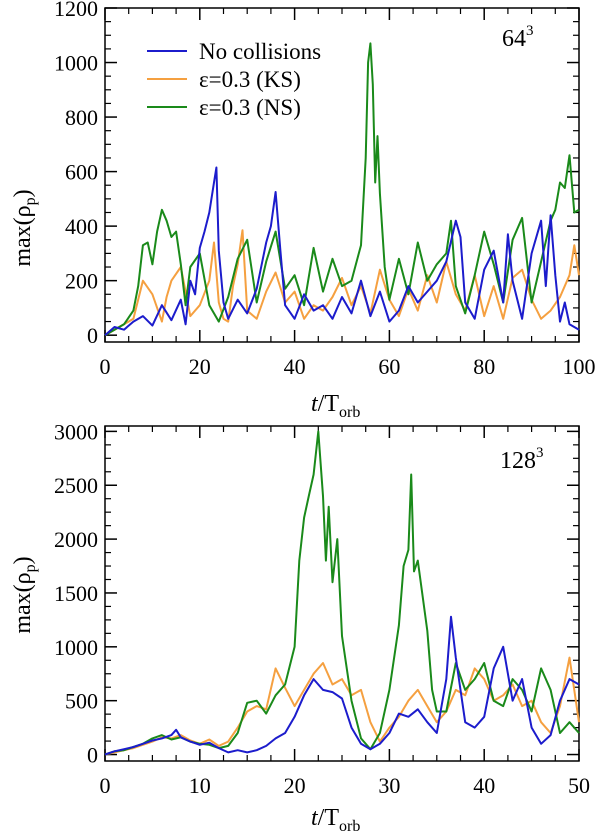 This screenshot has height=832, width=600. I want to click on y-tick-label-bottom: 0, so click(92, 755).